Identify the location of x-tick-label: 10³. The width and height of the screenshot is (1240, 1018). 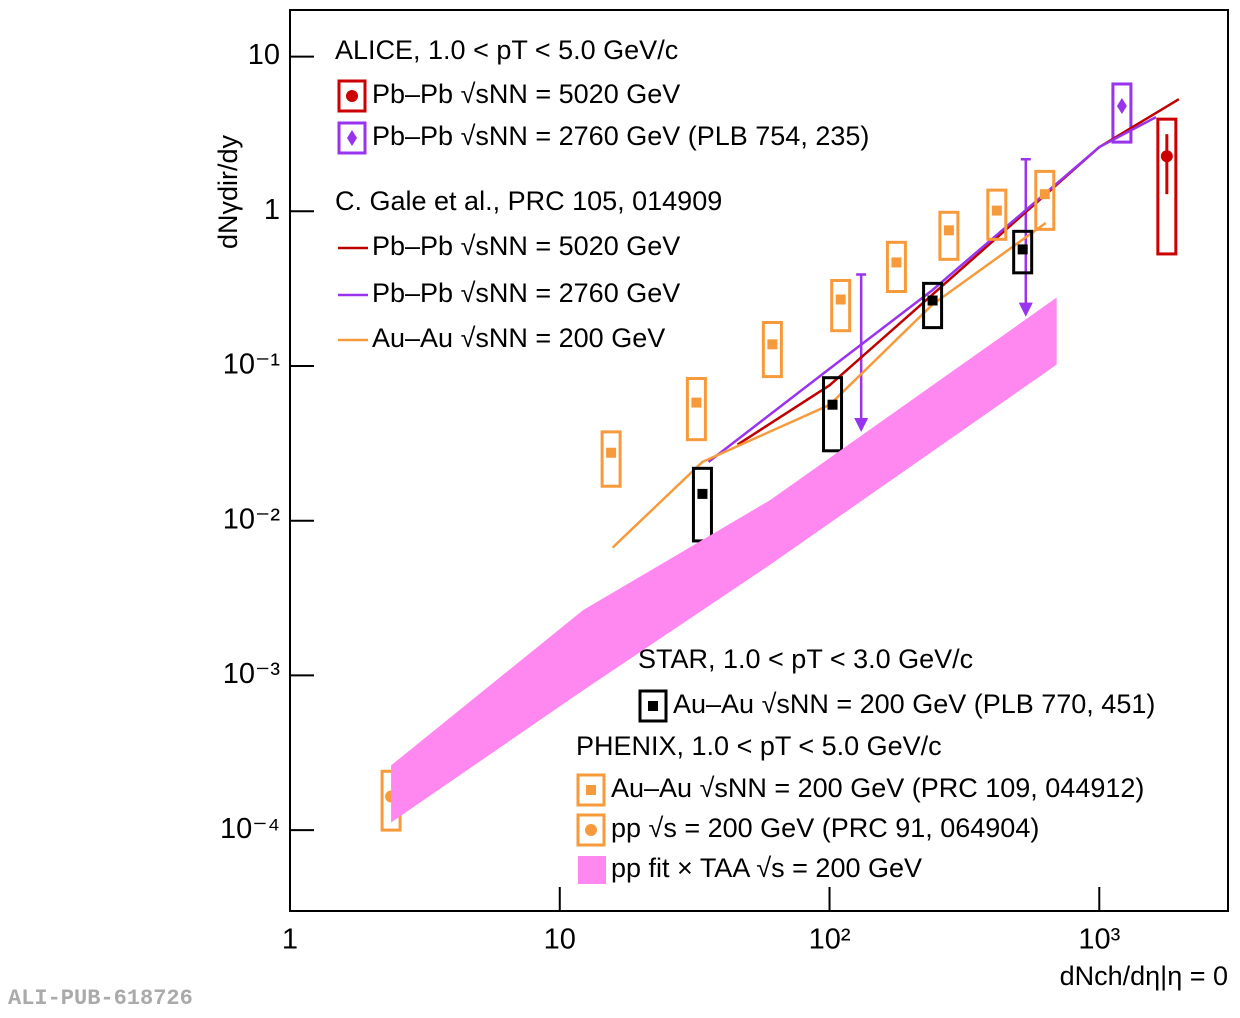
(1099, 940).